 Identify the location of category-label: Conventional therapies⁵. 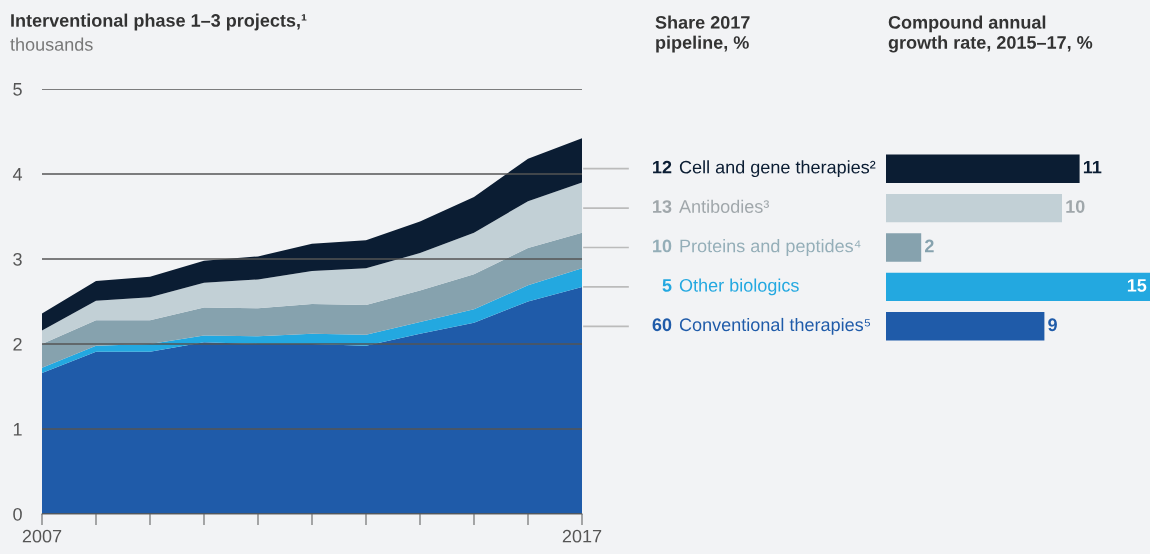
(775, 326).